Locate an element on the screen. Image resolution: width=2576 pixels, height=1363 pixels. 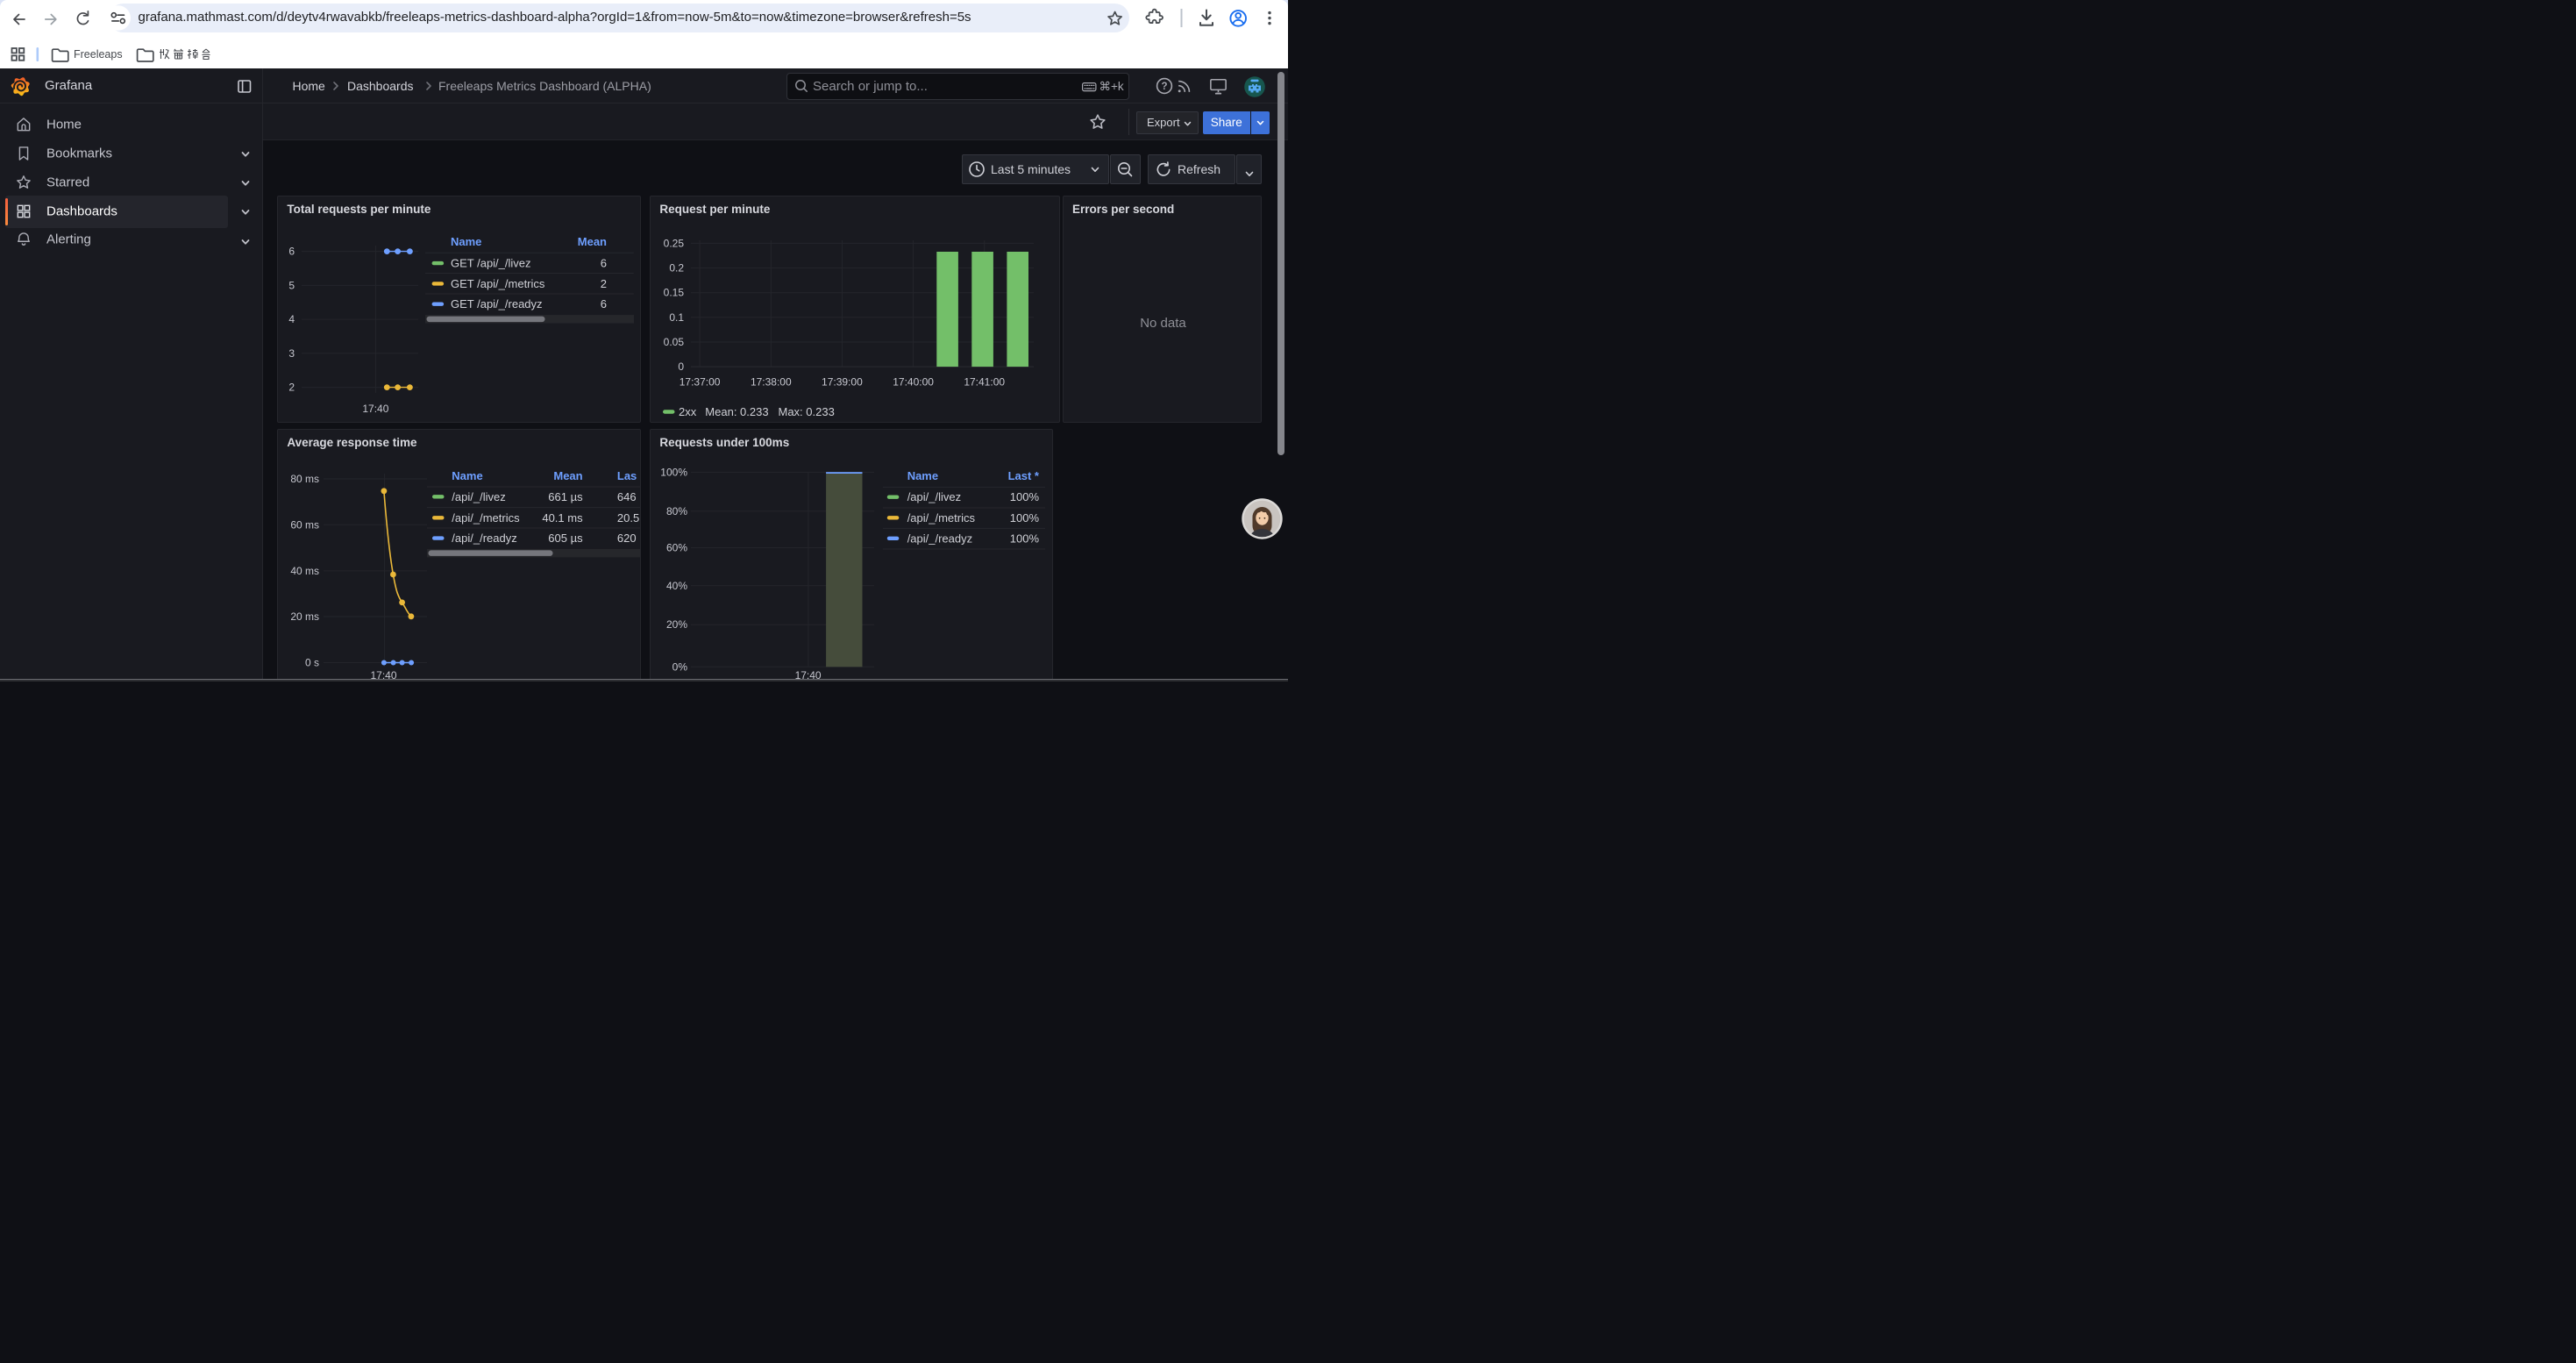
svg-text: 20.5 r is located at coordinates (628, 517).